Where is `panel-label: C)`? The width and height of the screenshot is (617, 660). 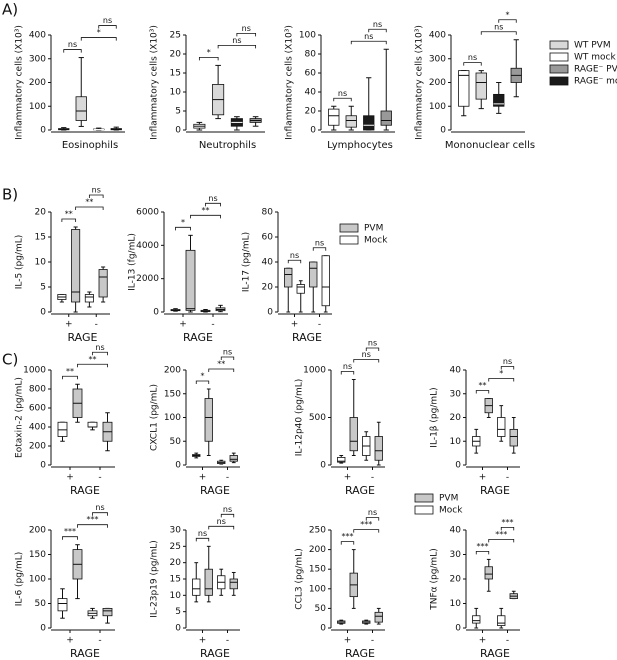 panel-label: C) is located at coordinates (10, 360).